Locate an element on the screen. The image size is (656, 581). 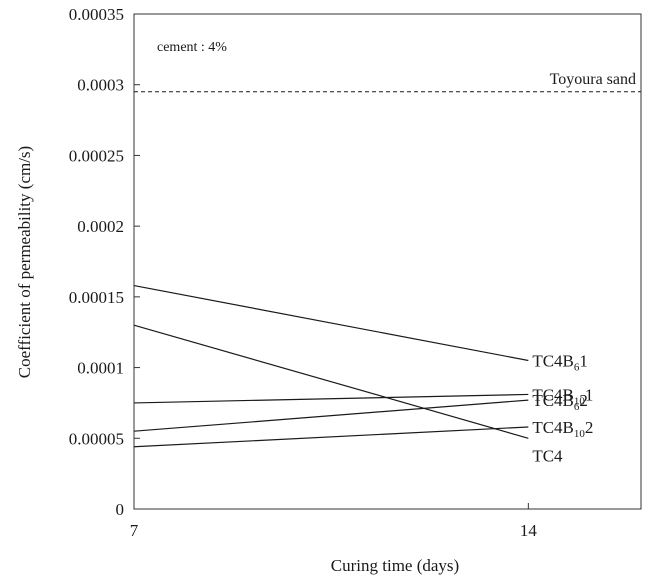
series-label: TC4B102 is located at coordinates (562, 429).